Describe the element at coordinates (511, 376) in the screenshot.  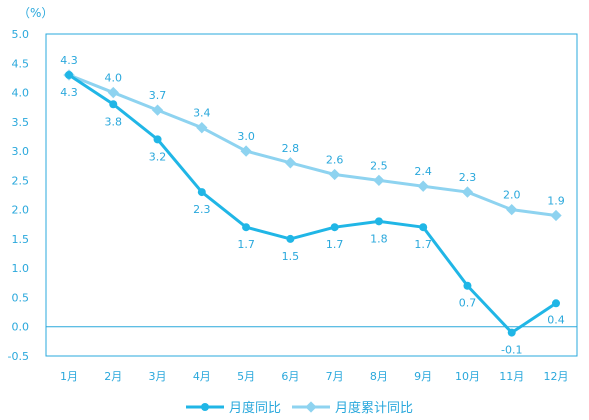
I see `x-tick-label: 11月` at that location.